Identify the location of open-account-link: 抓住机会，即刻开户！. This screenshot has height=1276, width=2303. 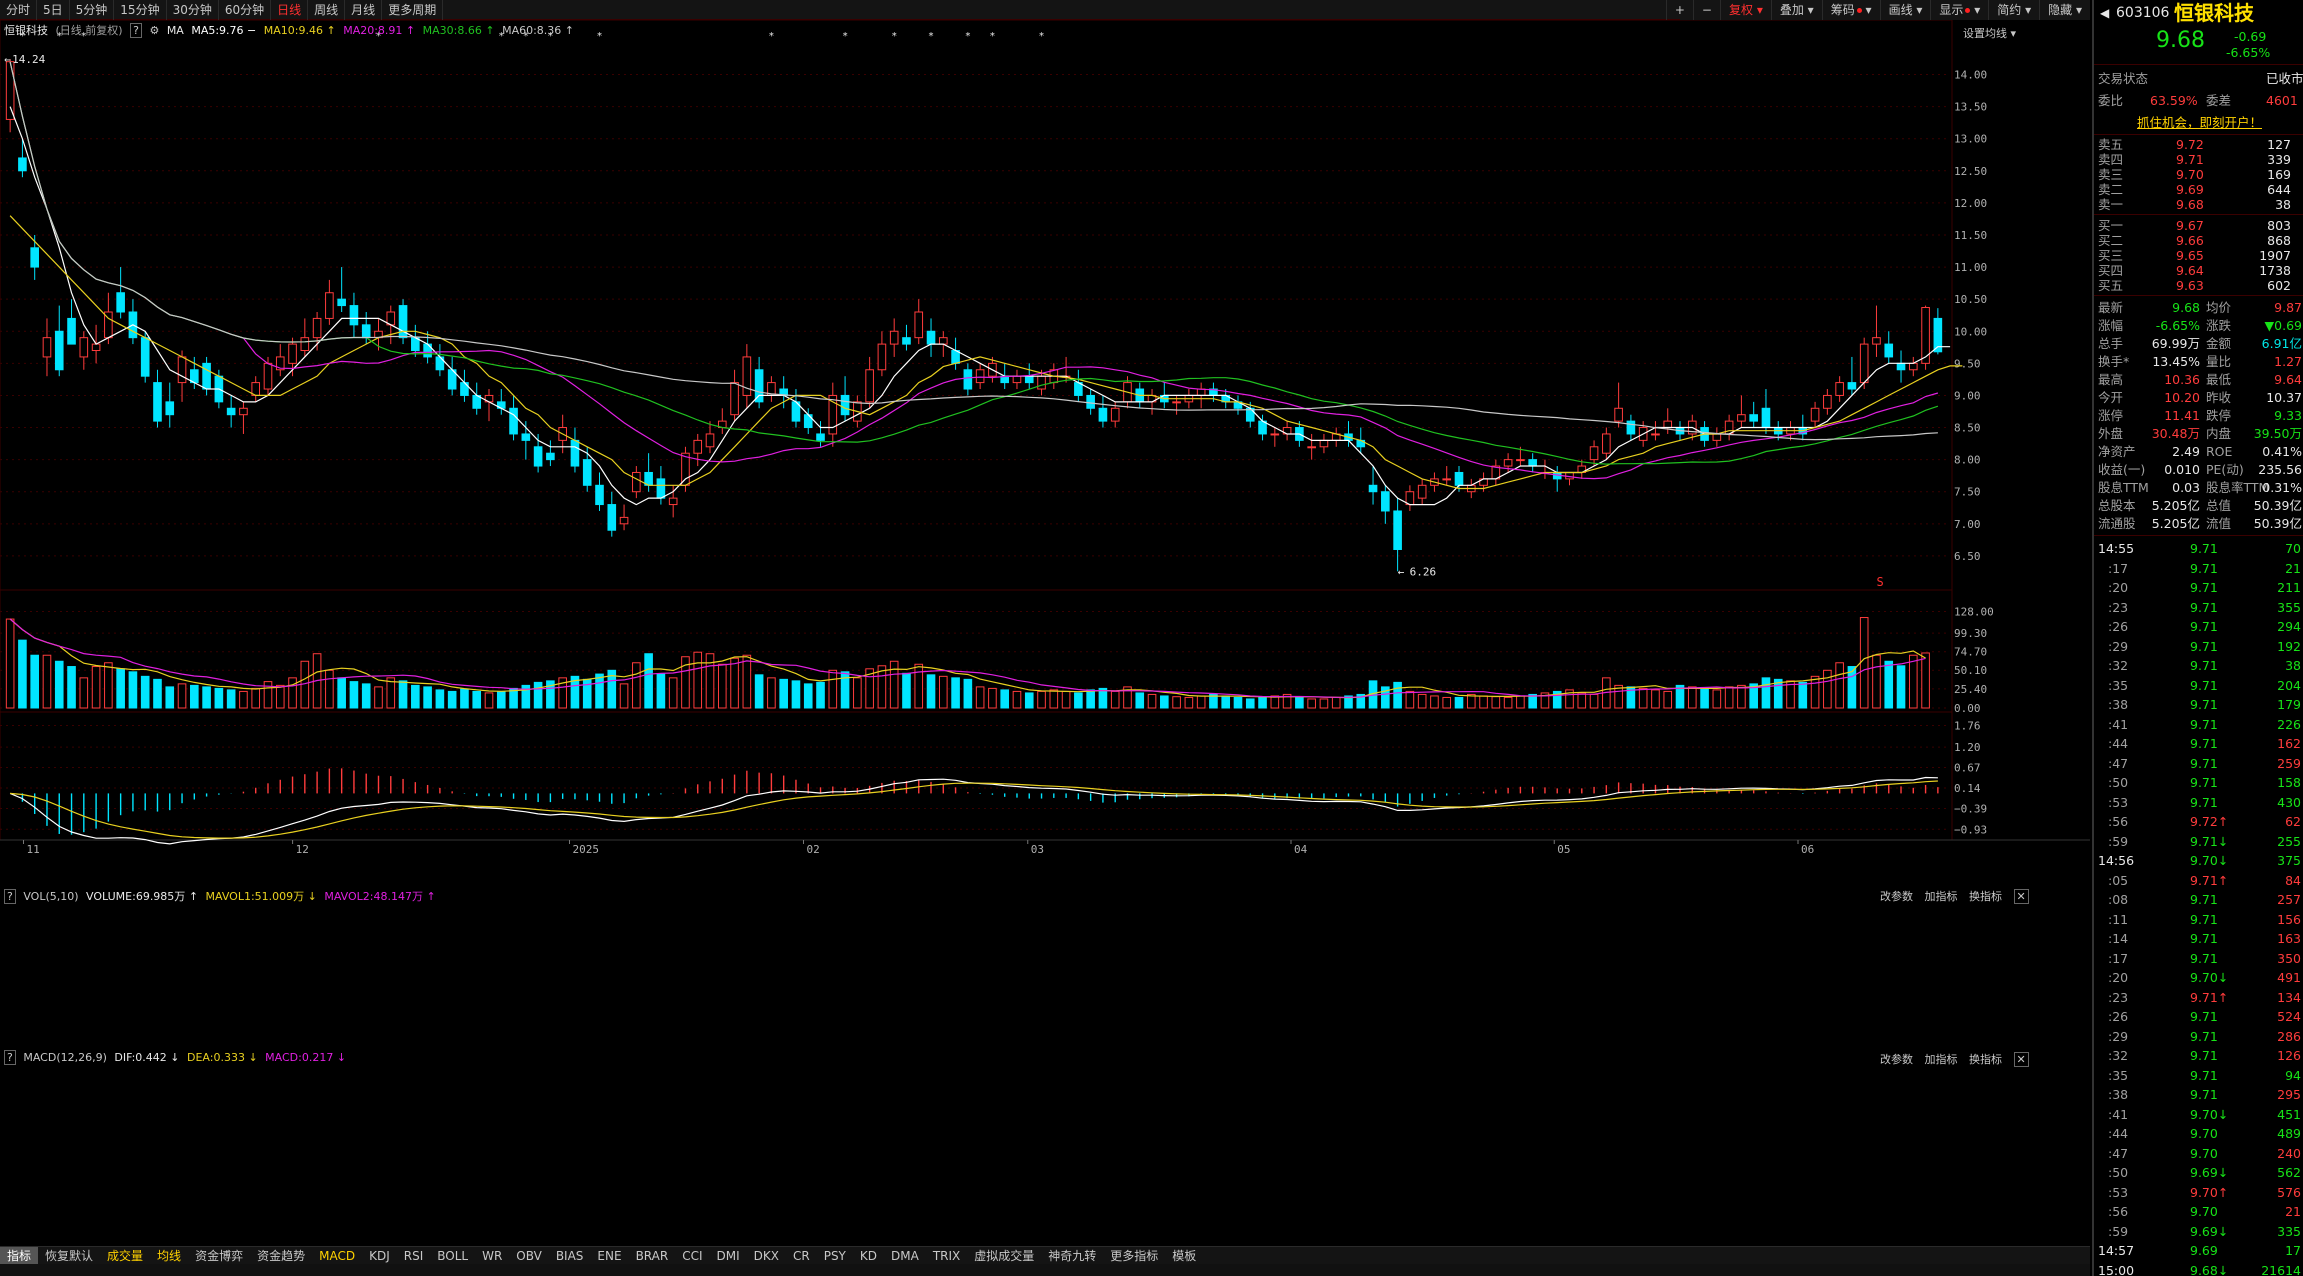
(2198, 122).